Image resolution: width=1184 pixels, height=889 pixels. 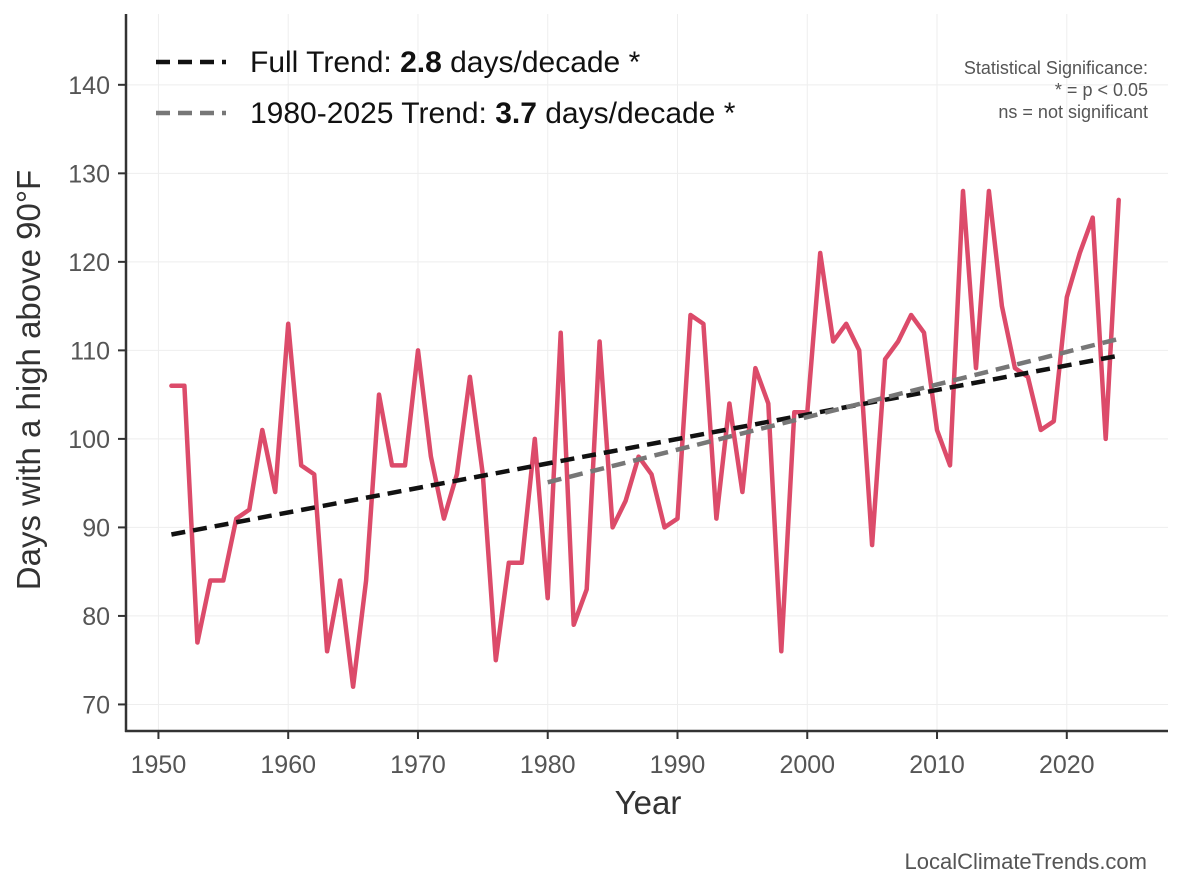 I want to click on y-tick-label: 100, so click(x=89, y=440).